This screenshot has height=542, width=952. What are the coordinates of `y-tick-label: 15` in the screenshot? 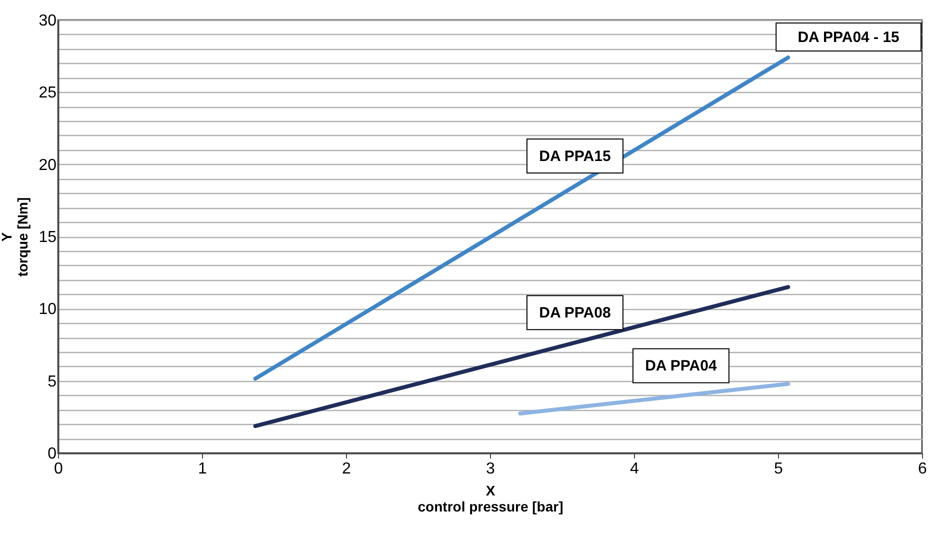 It's located at (47, 237).